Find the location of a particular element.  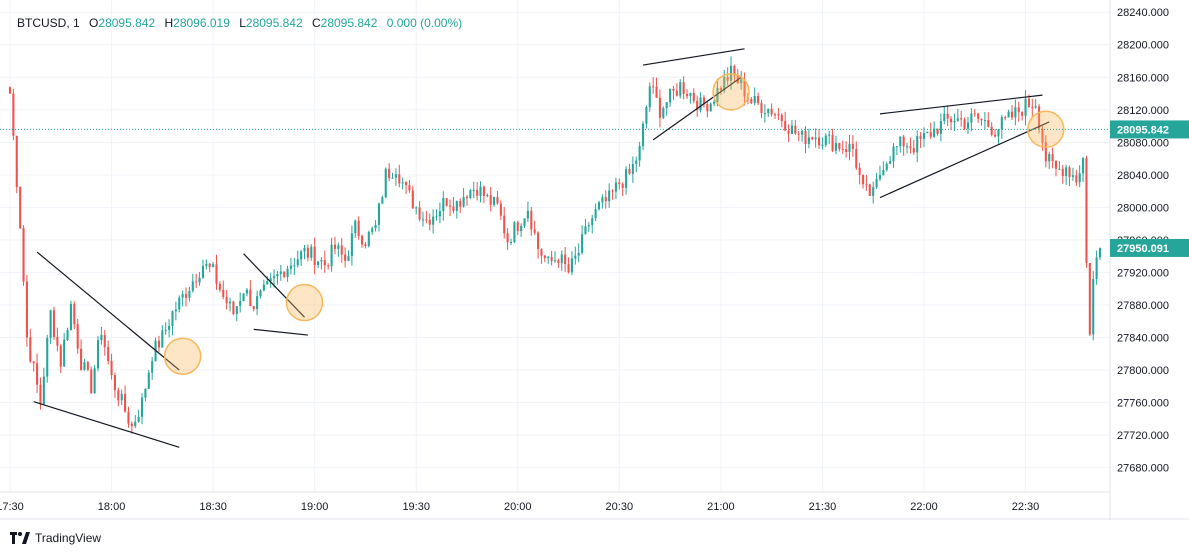

symbol-label: BTCUSD is located at coordinates (42, 23).